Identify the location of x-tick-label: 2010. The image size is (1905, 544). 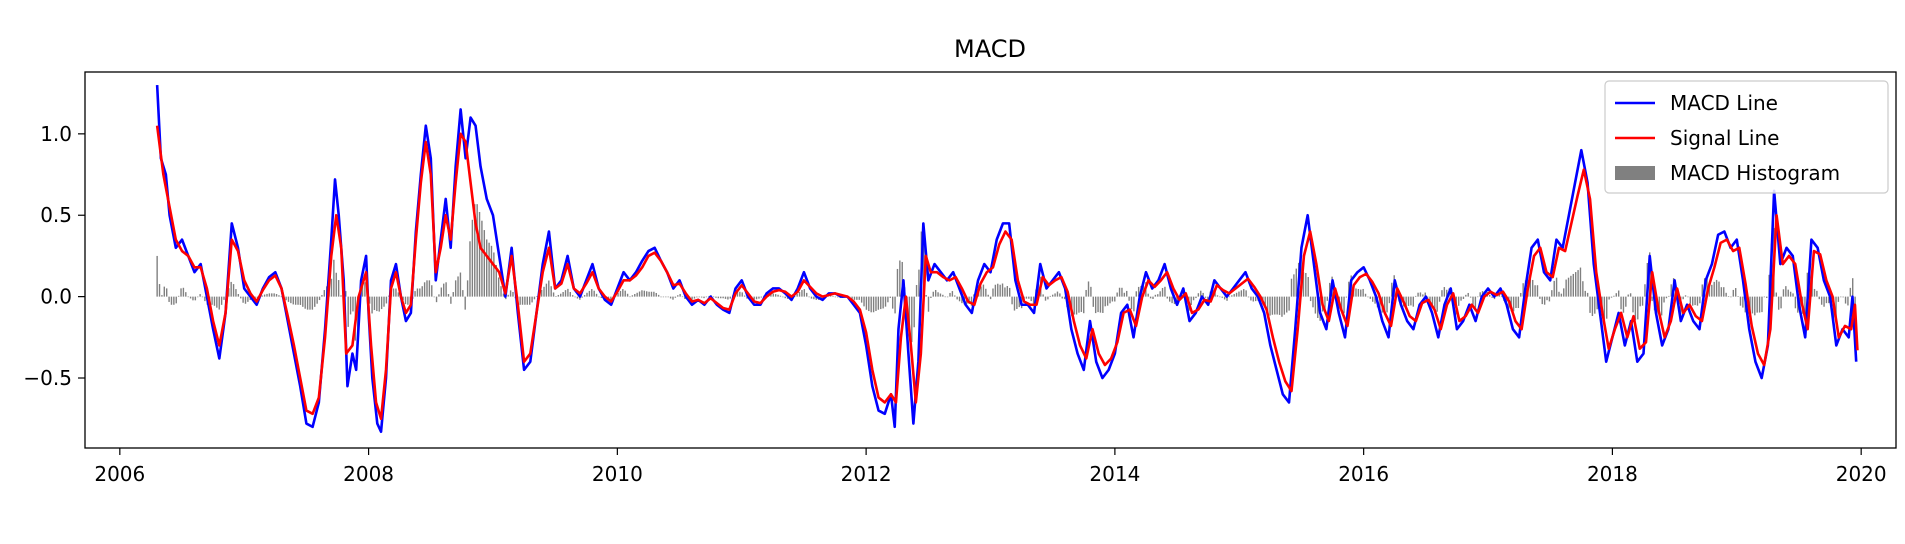
(617, 474).